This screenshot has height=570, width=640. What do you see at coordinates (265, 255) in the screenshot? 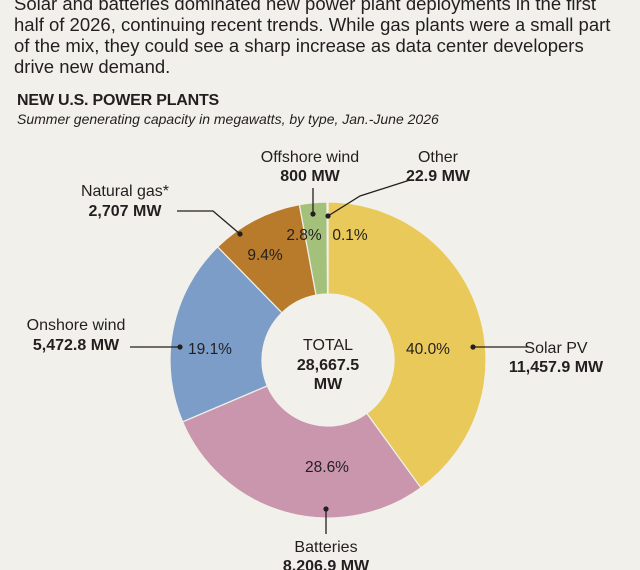
I see `pct-label-natural-gas: 9.4%` at bounding box center [265, 255].